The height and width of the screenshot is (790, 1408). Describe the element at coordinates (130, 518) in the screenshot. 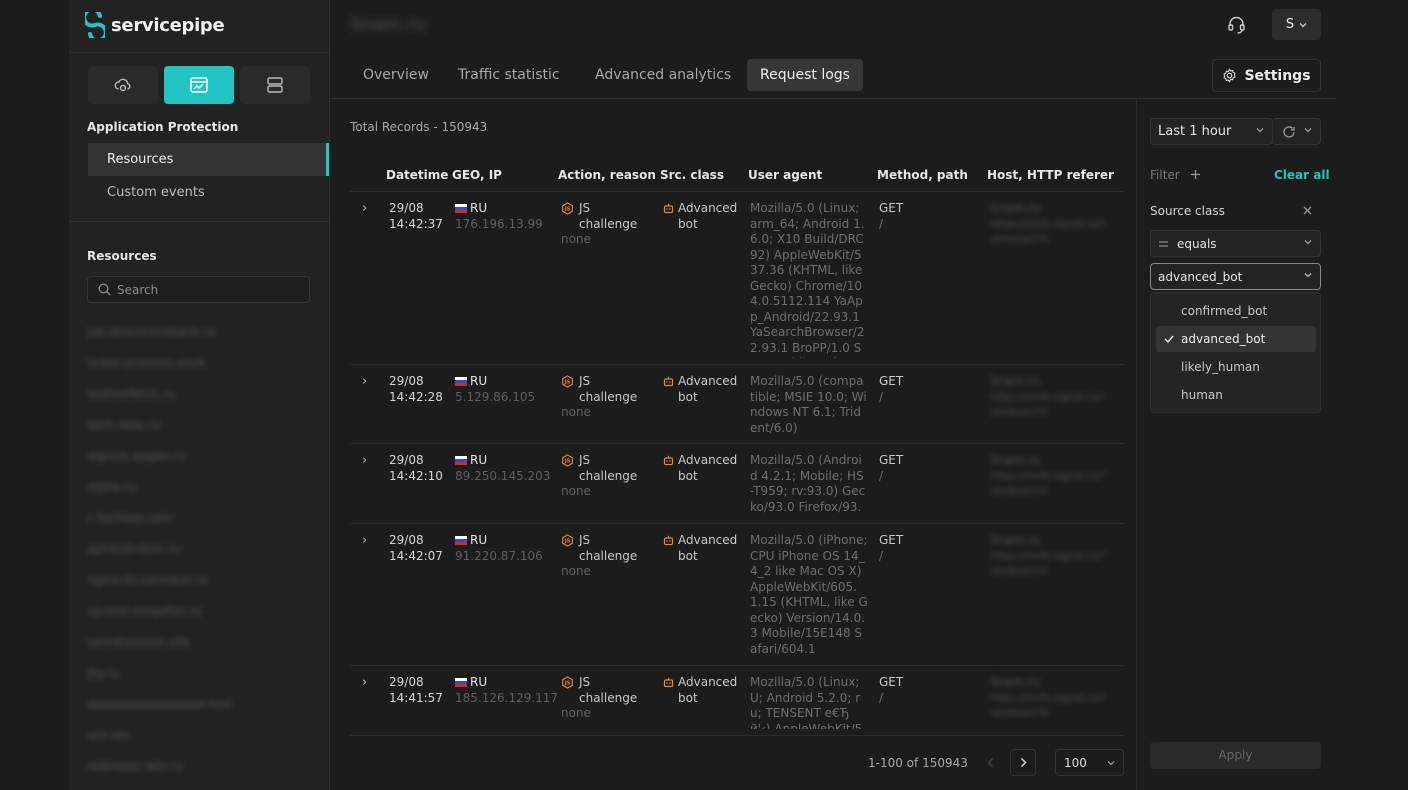

I see `resource-item: c.tochkas.com` at that location.